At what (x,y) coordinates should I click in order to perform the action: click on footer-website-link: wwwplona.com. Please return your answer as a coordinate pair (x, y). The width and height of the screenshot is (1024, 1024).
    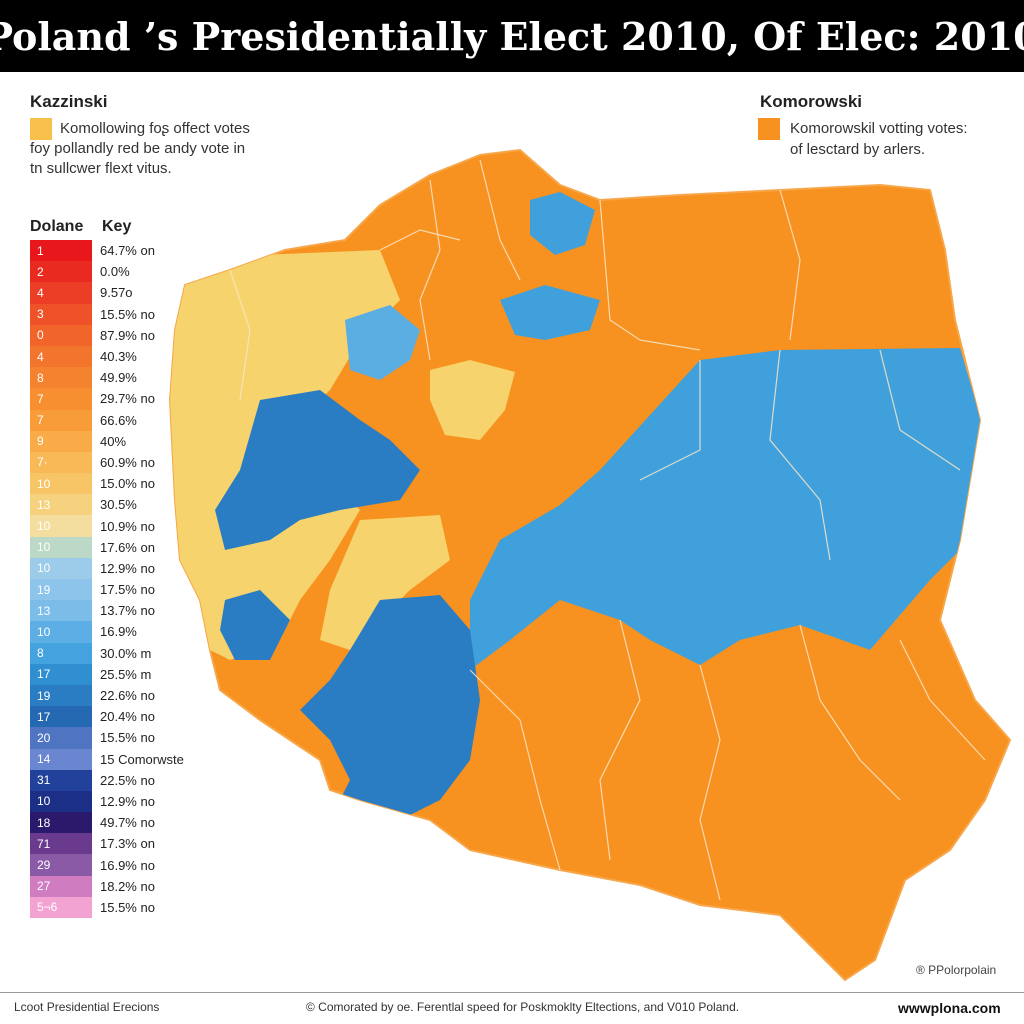
    Looking at the image, I should click on (949, 1008).